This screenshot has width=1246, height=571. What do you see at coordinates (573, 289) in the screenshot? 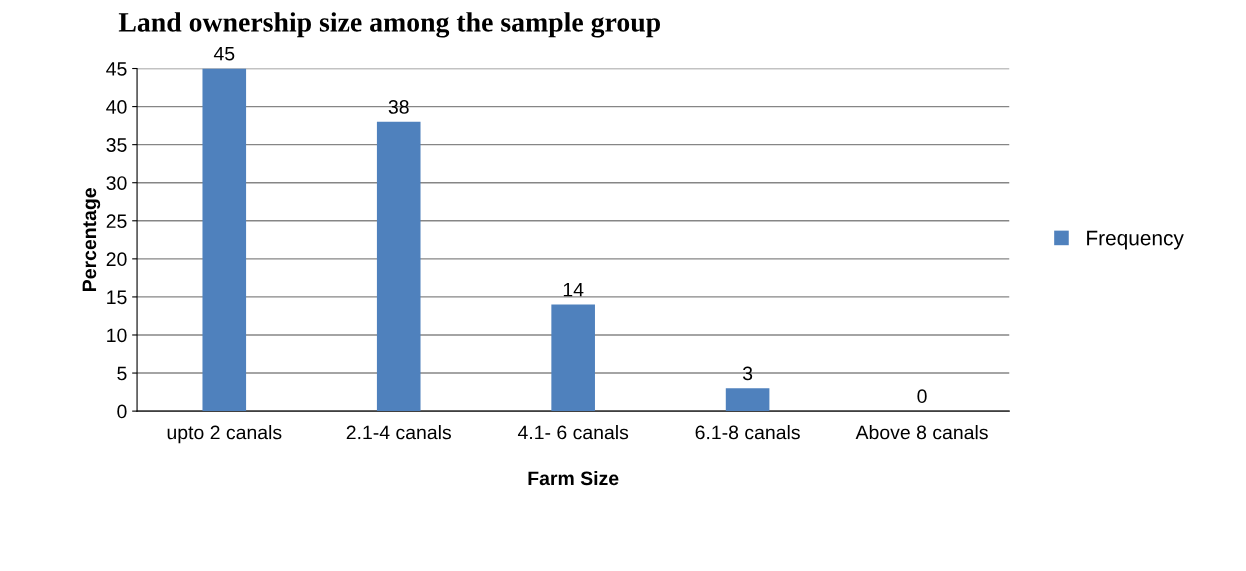
I see `data-label: 14` at bounding box center [573, 289].